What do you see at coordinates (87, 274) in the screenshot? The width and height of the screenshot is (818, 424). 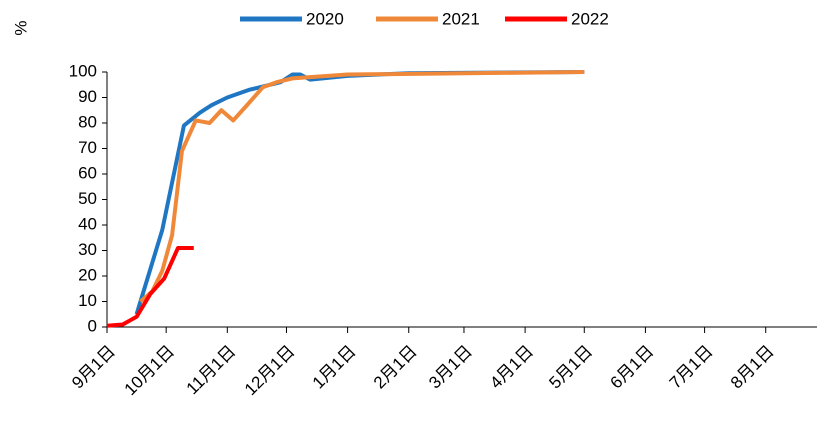 I see `y-tick-label: 20` at bounding box center [87, 274].